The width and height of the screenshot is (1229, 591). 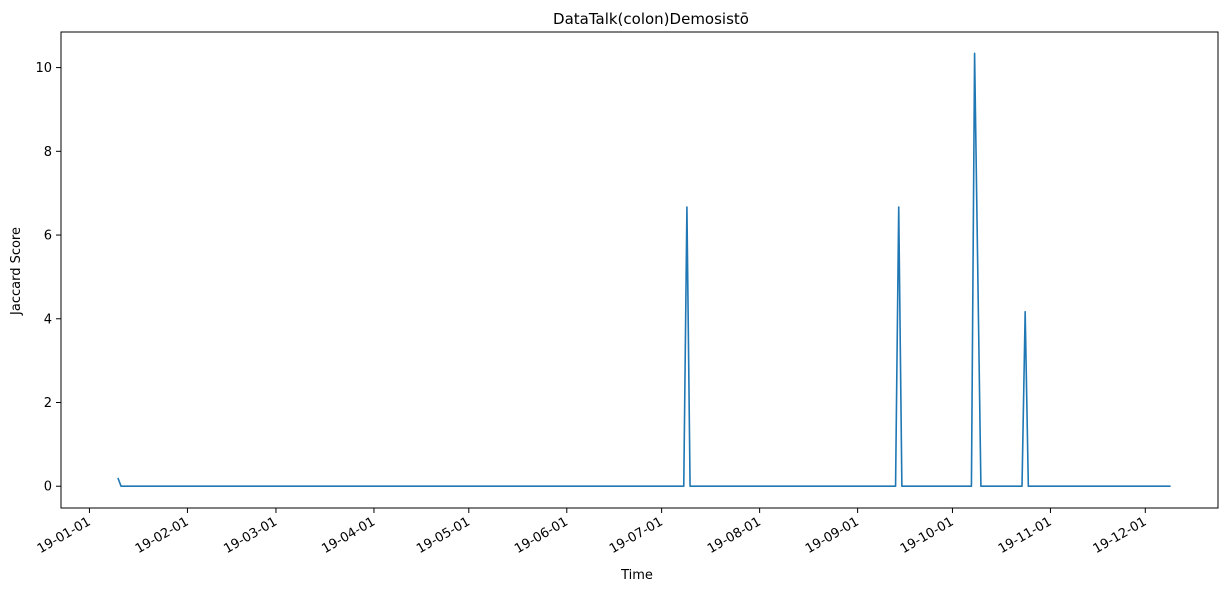 What do you see at coordinates (636, 575) in the screenshot?
I see `x-axis-label: Time` at bounding box center [636, 575].